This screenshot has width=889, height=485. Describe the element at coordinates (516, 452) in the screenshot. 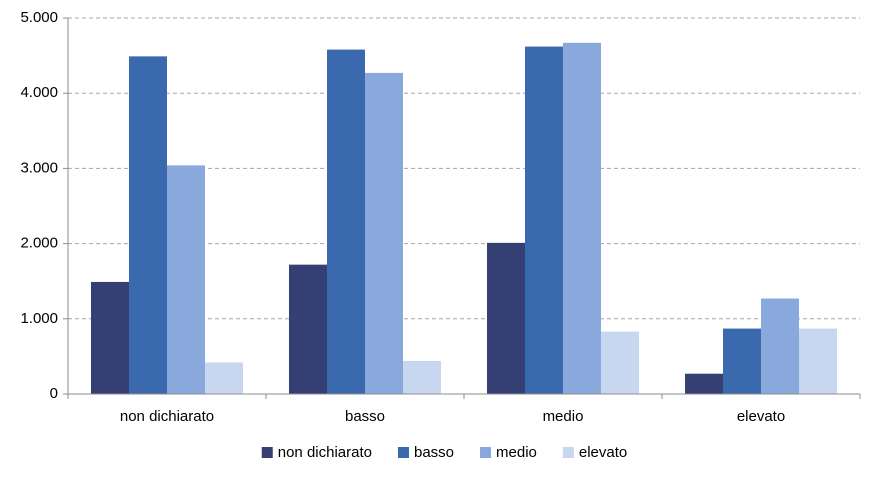

I see `legend-label: medio` at that location.